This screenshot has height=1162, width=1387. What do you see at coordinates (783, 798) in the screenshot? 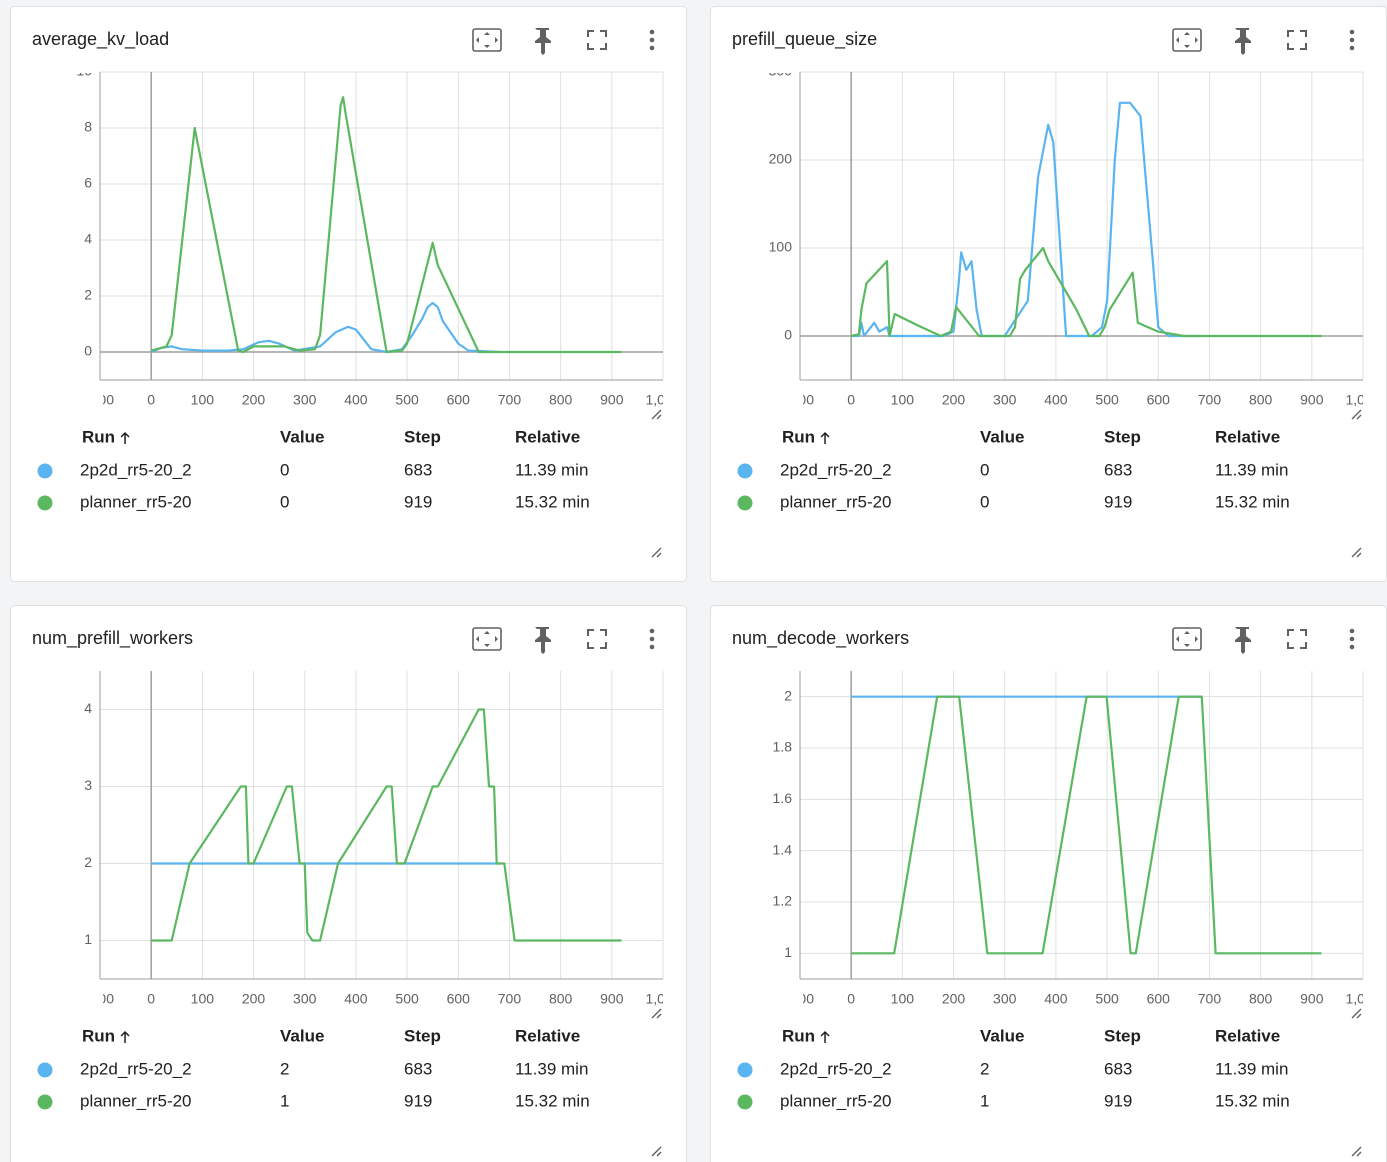
I see `y-tick-label: 1.6` at bounding box center [783, 798].